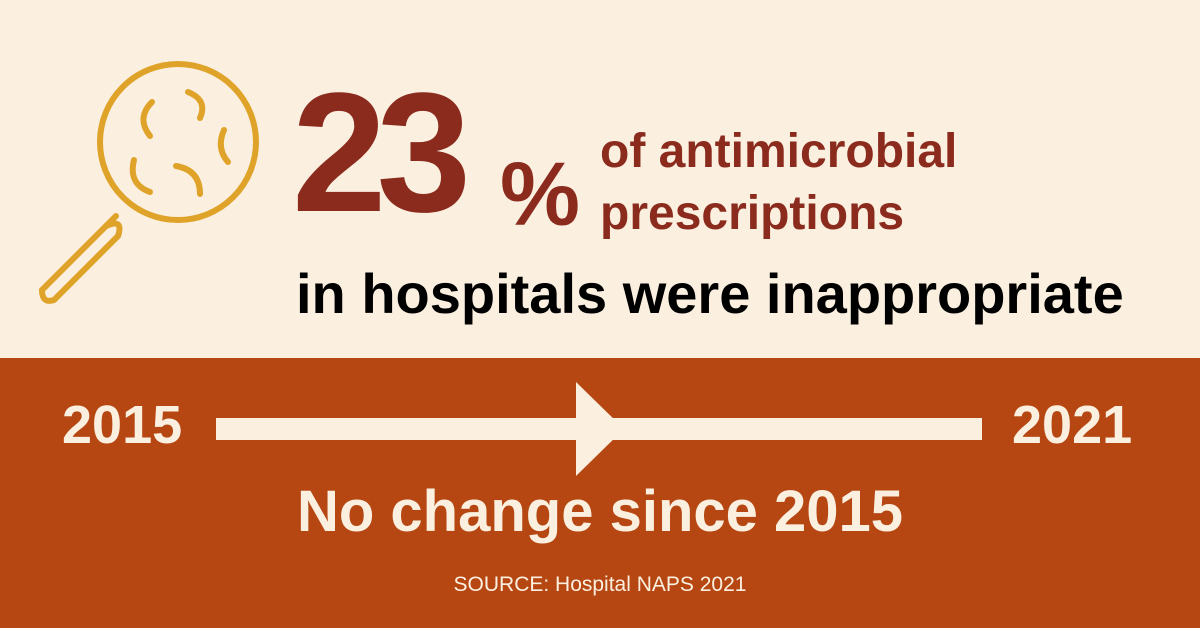 The height and width of the screenshot is (628, 1200). Describe the element at coordinates (599, 429) in the screenshot. I see `right-arrow-icon` at that location.